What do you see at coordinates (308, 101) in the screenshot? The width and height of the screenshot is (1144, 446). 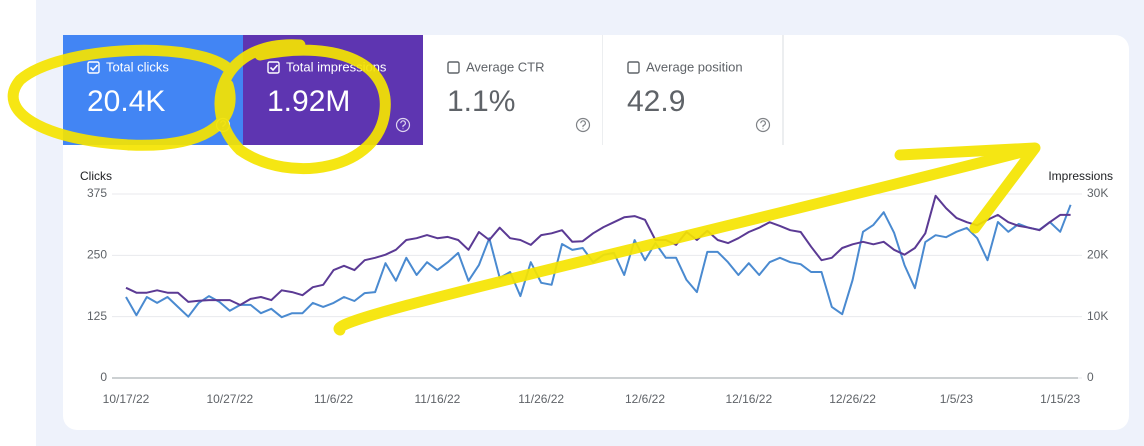 I see `metric-value: 1.92M` at bounding box center [308, 101].